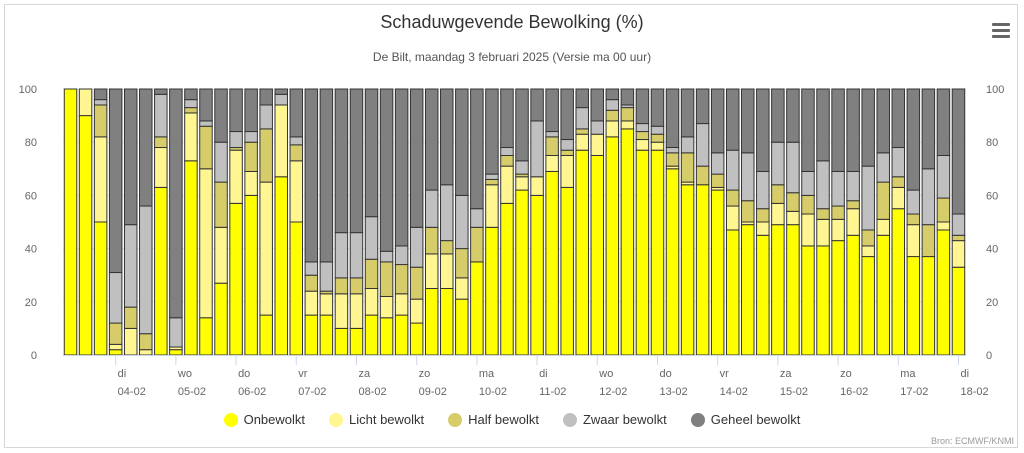 The height and width of the screenshot is (453, 1024). Describe the element at coordinates (192, 392) in the screenshot. I see `x-tick-date: 05-02` at that location.